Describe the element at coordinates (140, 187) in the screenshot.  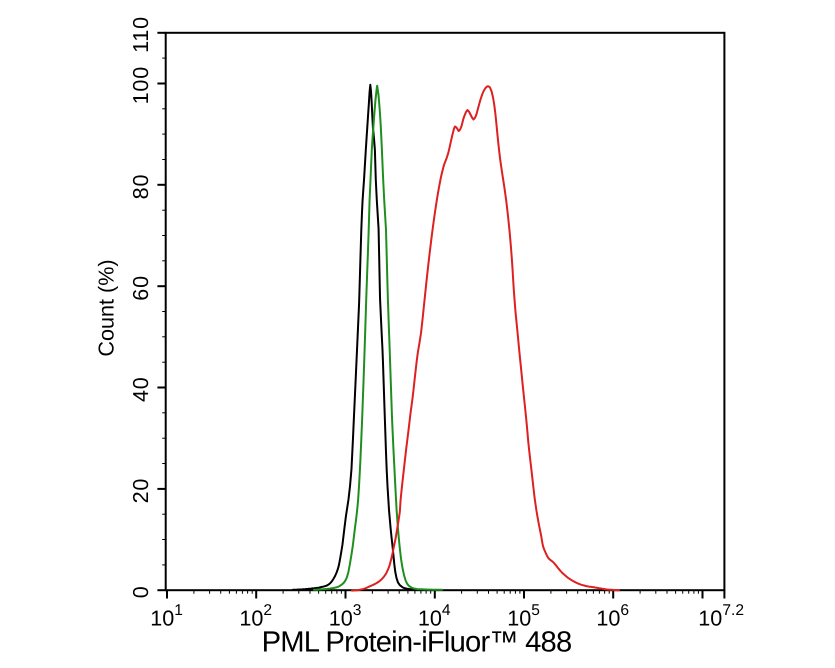
I see `svg-text: 80` at that location.